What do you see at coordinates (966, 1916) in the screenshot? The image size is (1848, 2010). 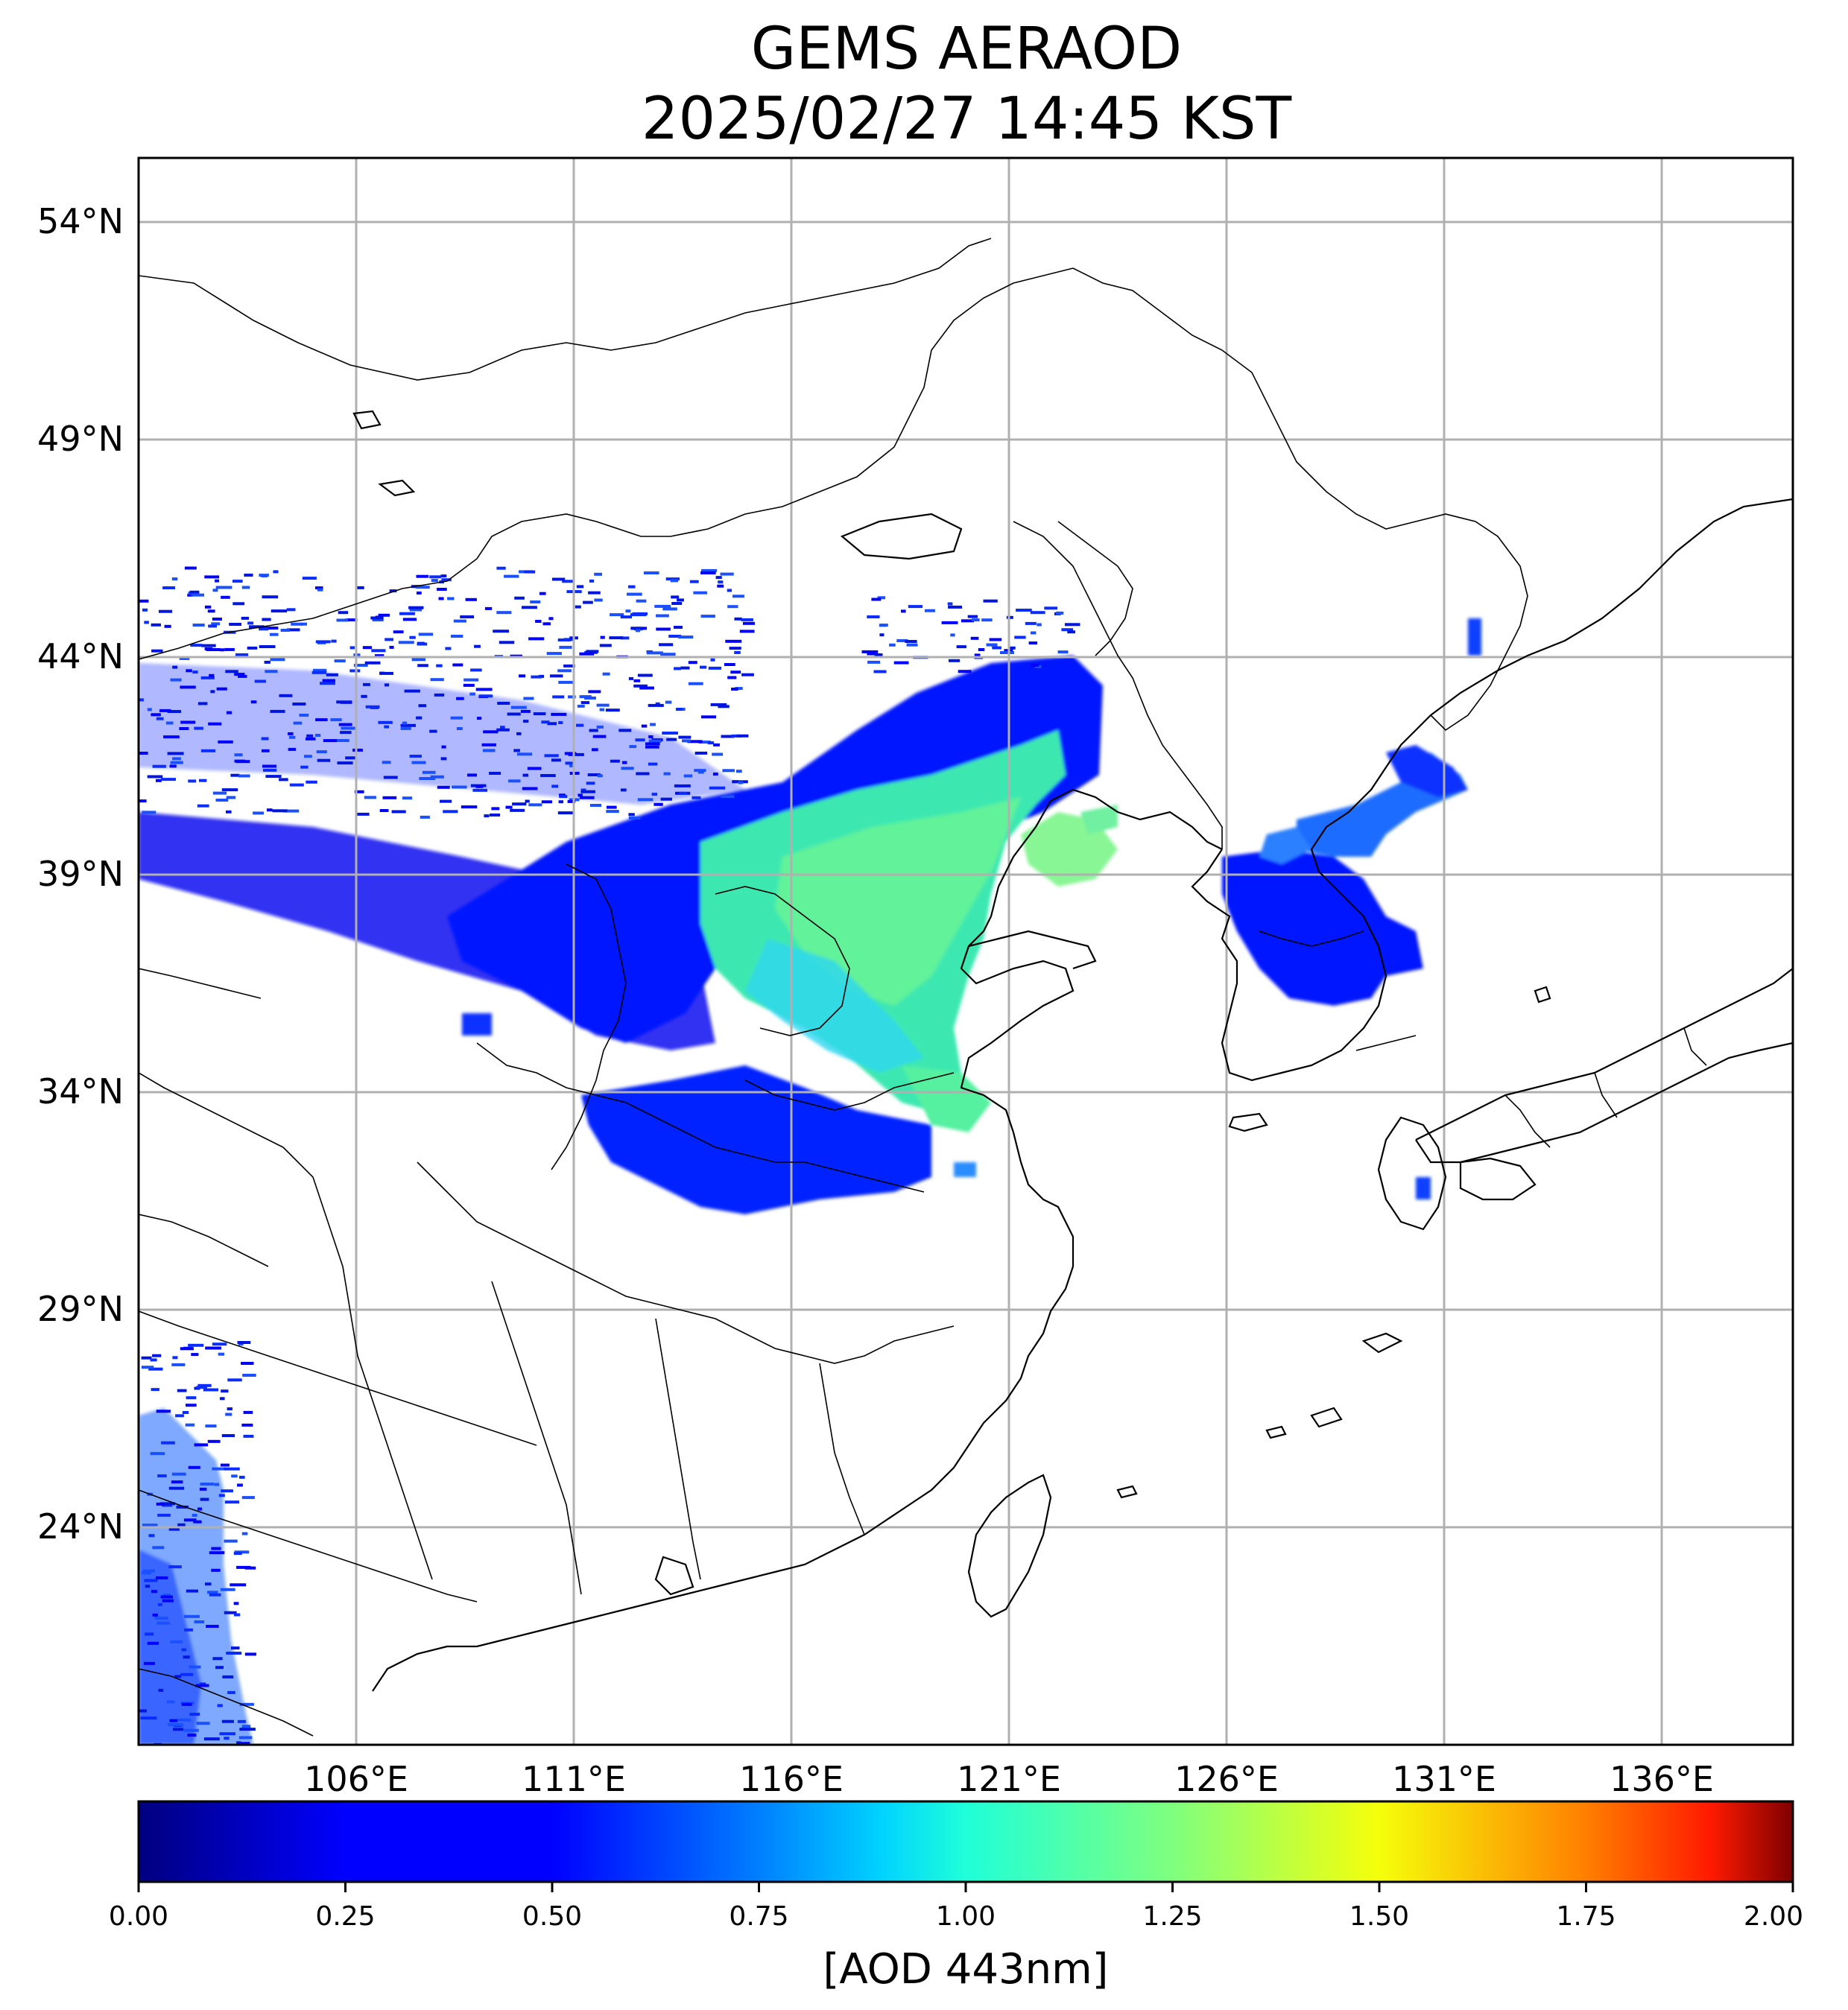 I see `colorbar-tick-4: 1.00` at bounding box center [966, 1916].